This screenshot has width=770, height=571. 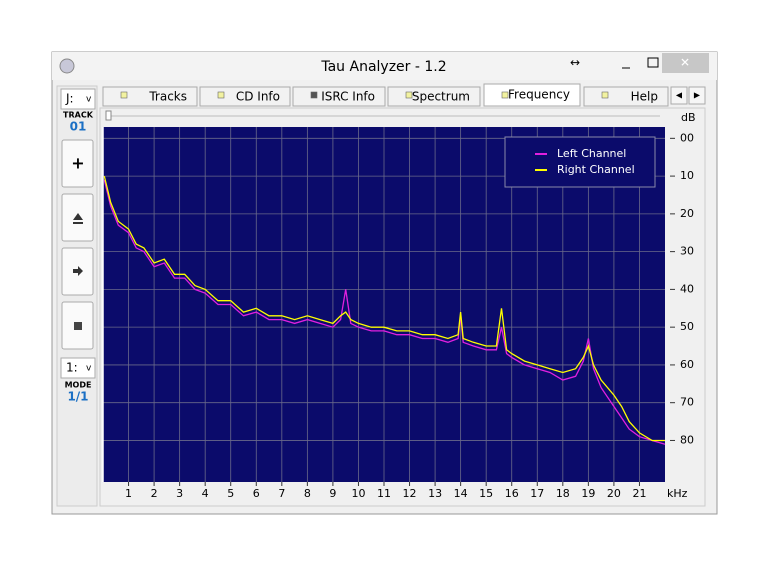 I want to click on x-tick-label: 4, so click(x=205, y=493).